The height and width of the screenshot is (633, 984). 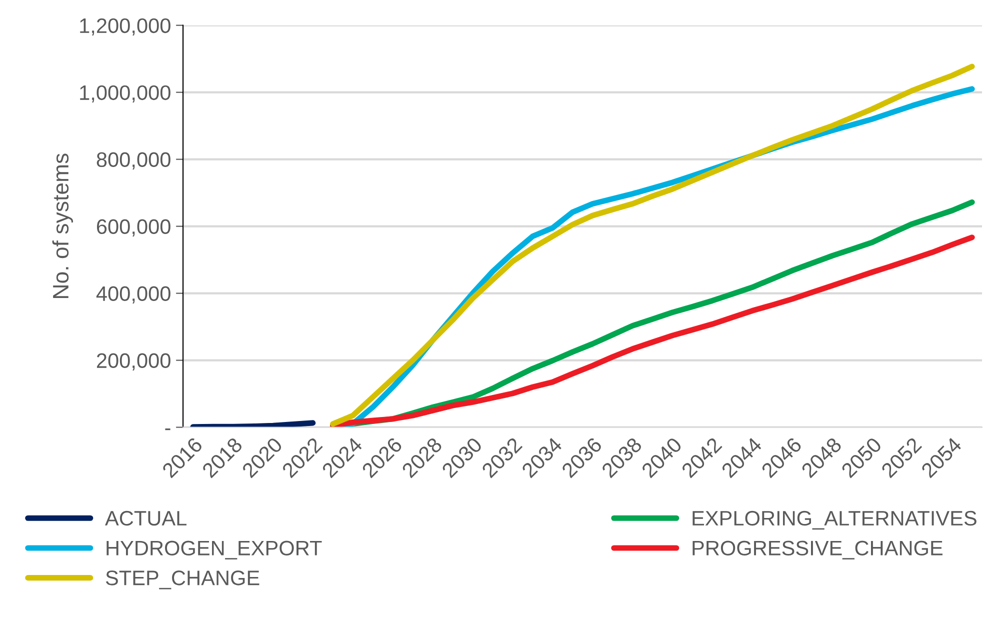 I want to click on y-tick-label: 1,000,000, so click(x=125, y=94).